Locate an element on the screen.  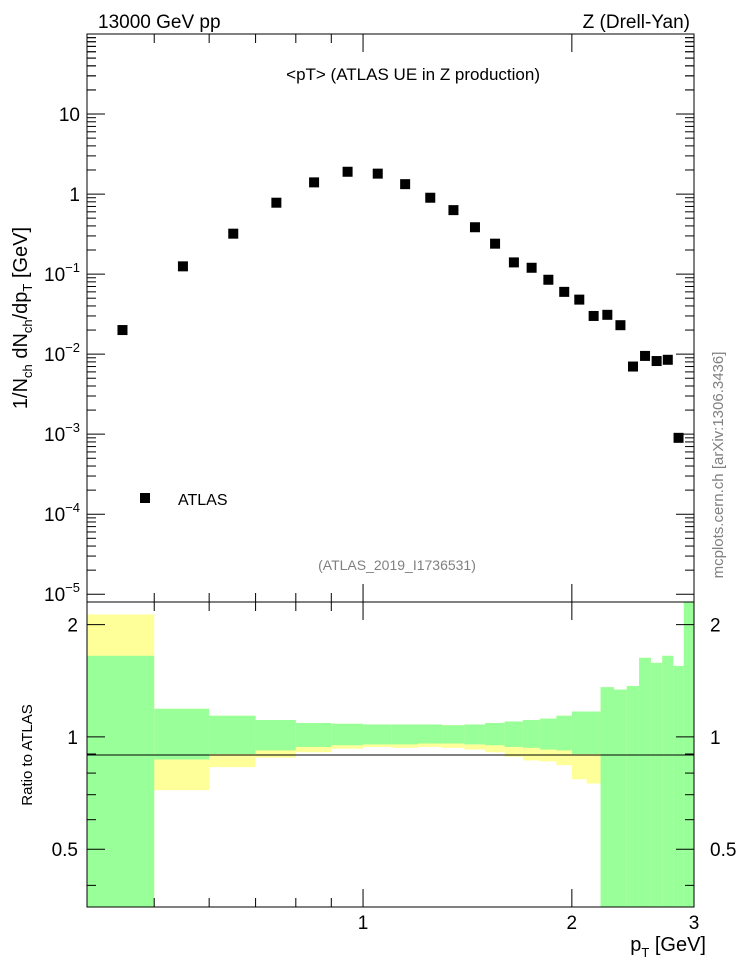
watermark: mcplots.cern.ch [arXiv:1306.3436] is located at coordinates (718, 465).